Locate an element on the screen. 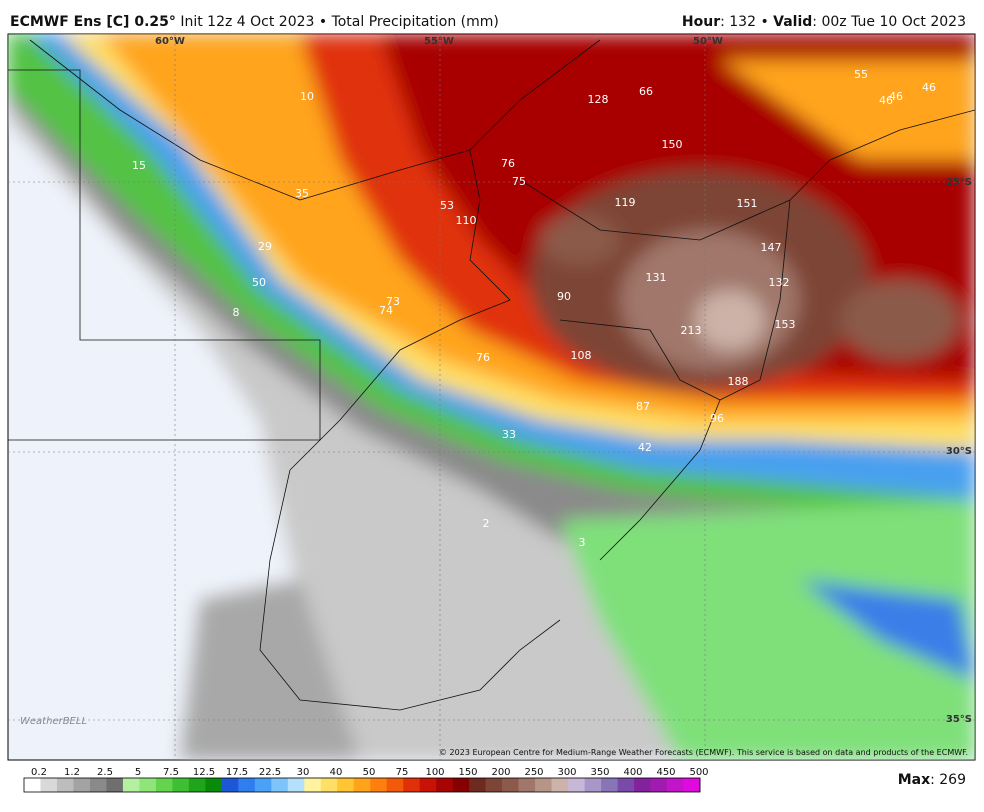  header-segment: Max is located at coordinates (914, 780).